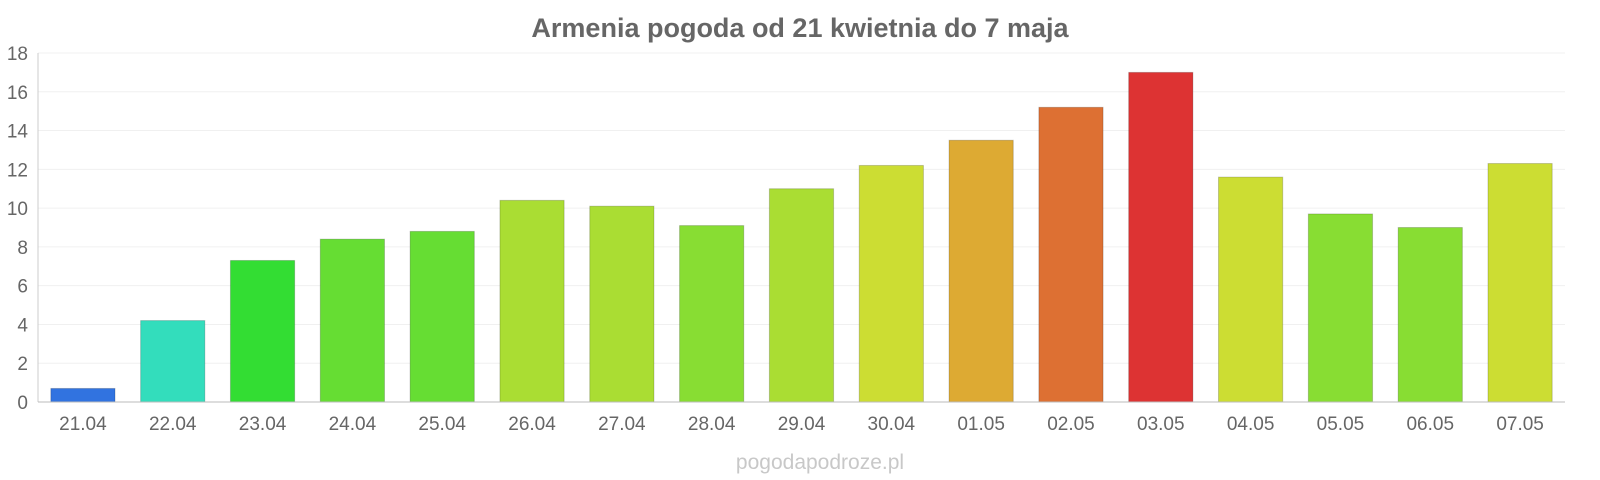 The width and height of the screenshot is (1600, 480). What do you see at coordinates (1251, 424) in the screenshot?
I see `x-tick-label: 04.05` at bounding box center [1251, 424].